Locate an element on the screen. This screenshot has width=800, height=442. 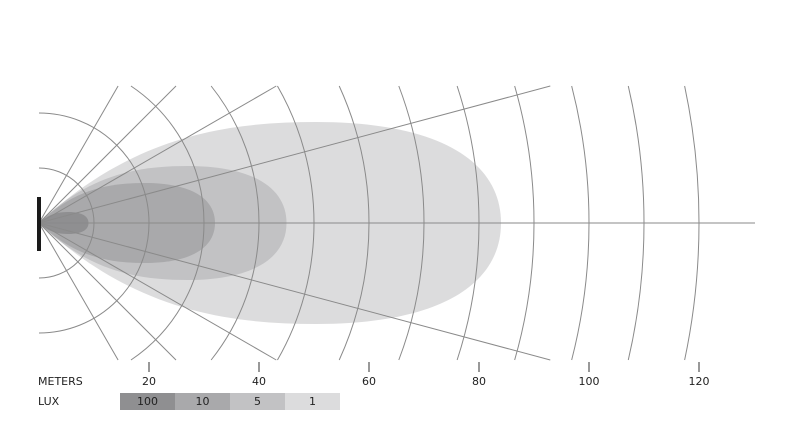
tick-label: 40 is located at coordinates (259, 381).